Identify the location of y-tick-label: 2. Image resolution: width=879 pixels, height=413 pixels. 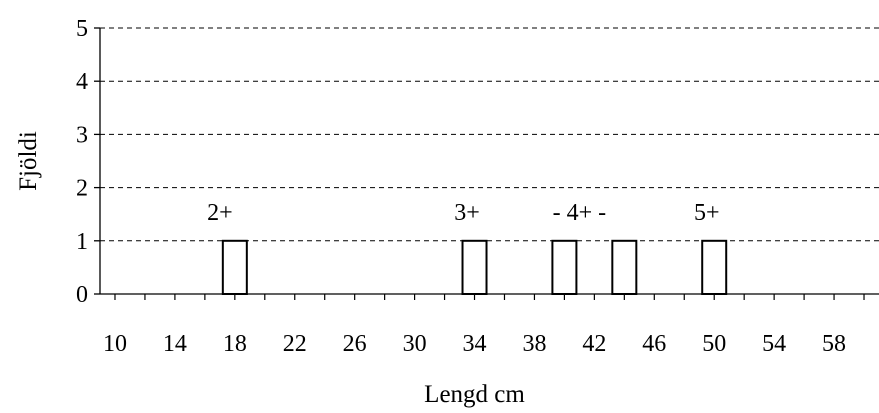
(82, 189).